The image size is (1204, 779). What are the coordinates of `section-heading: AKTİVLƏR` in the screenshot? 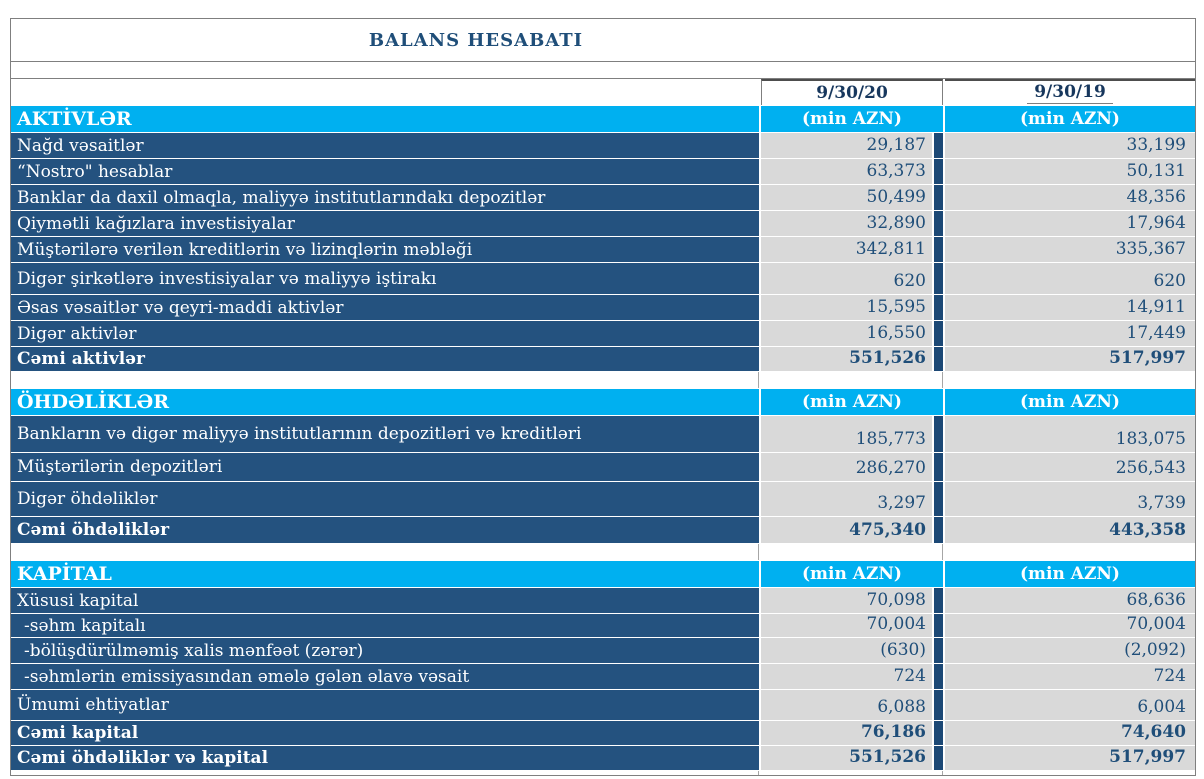 It's located at (385, 119).